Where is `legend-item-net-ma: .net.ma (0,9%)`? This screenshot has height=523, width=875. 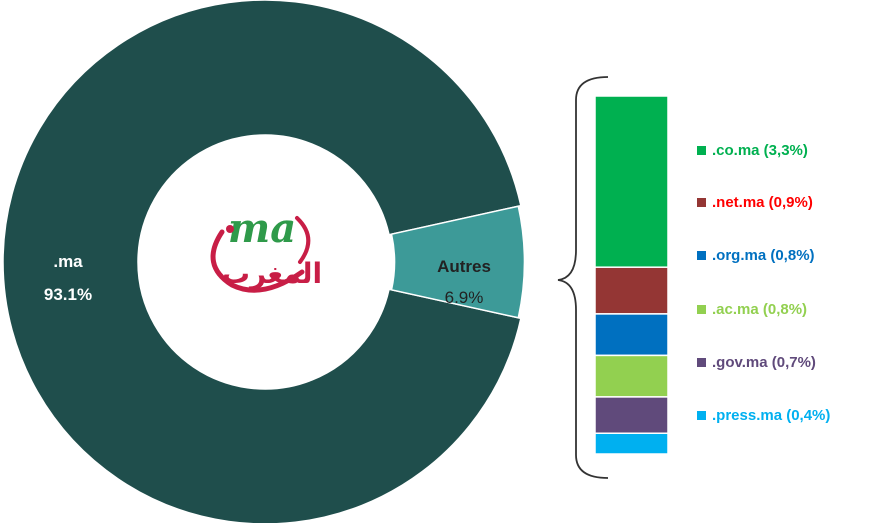
legend-item-net-ma: .net.ma (0,9%) is located at coordinates (755, 202).